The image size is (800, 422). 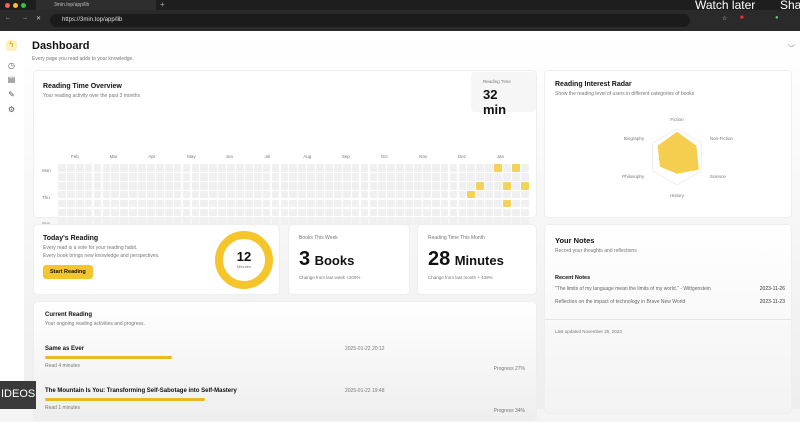 I want to click on maximize-window-button, so click(x=23, y=5).